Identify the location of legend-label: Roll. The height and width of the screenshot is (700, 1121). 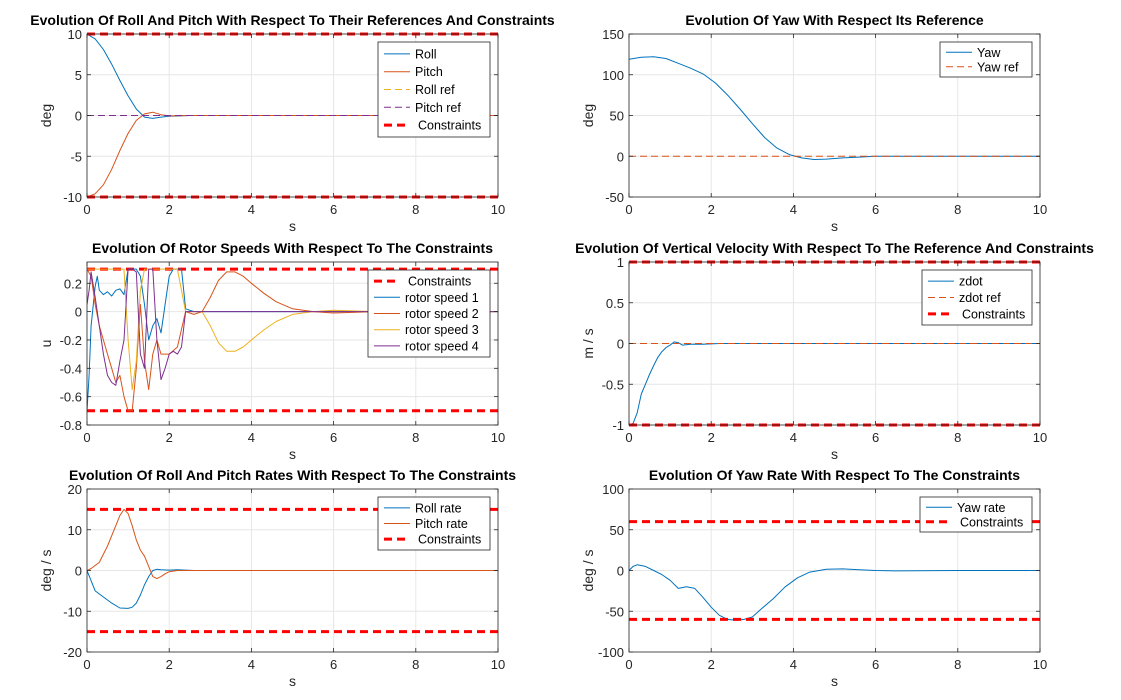
(426, 54).